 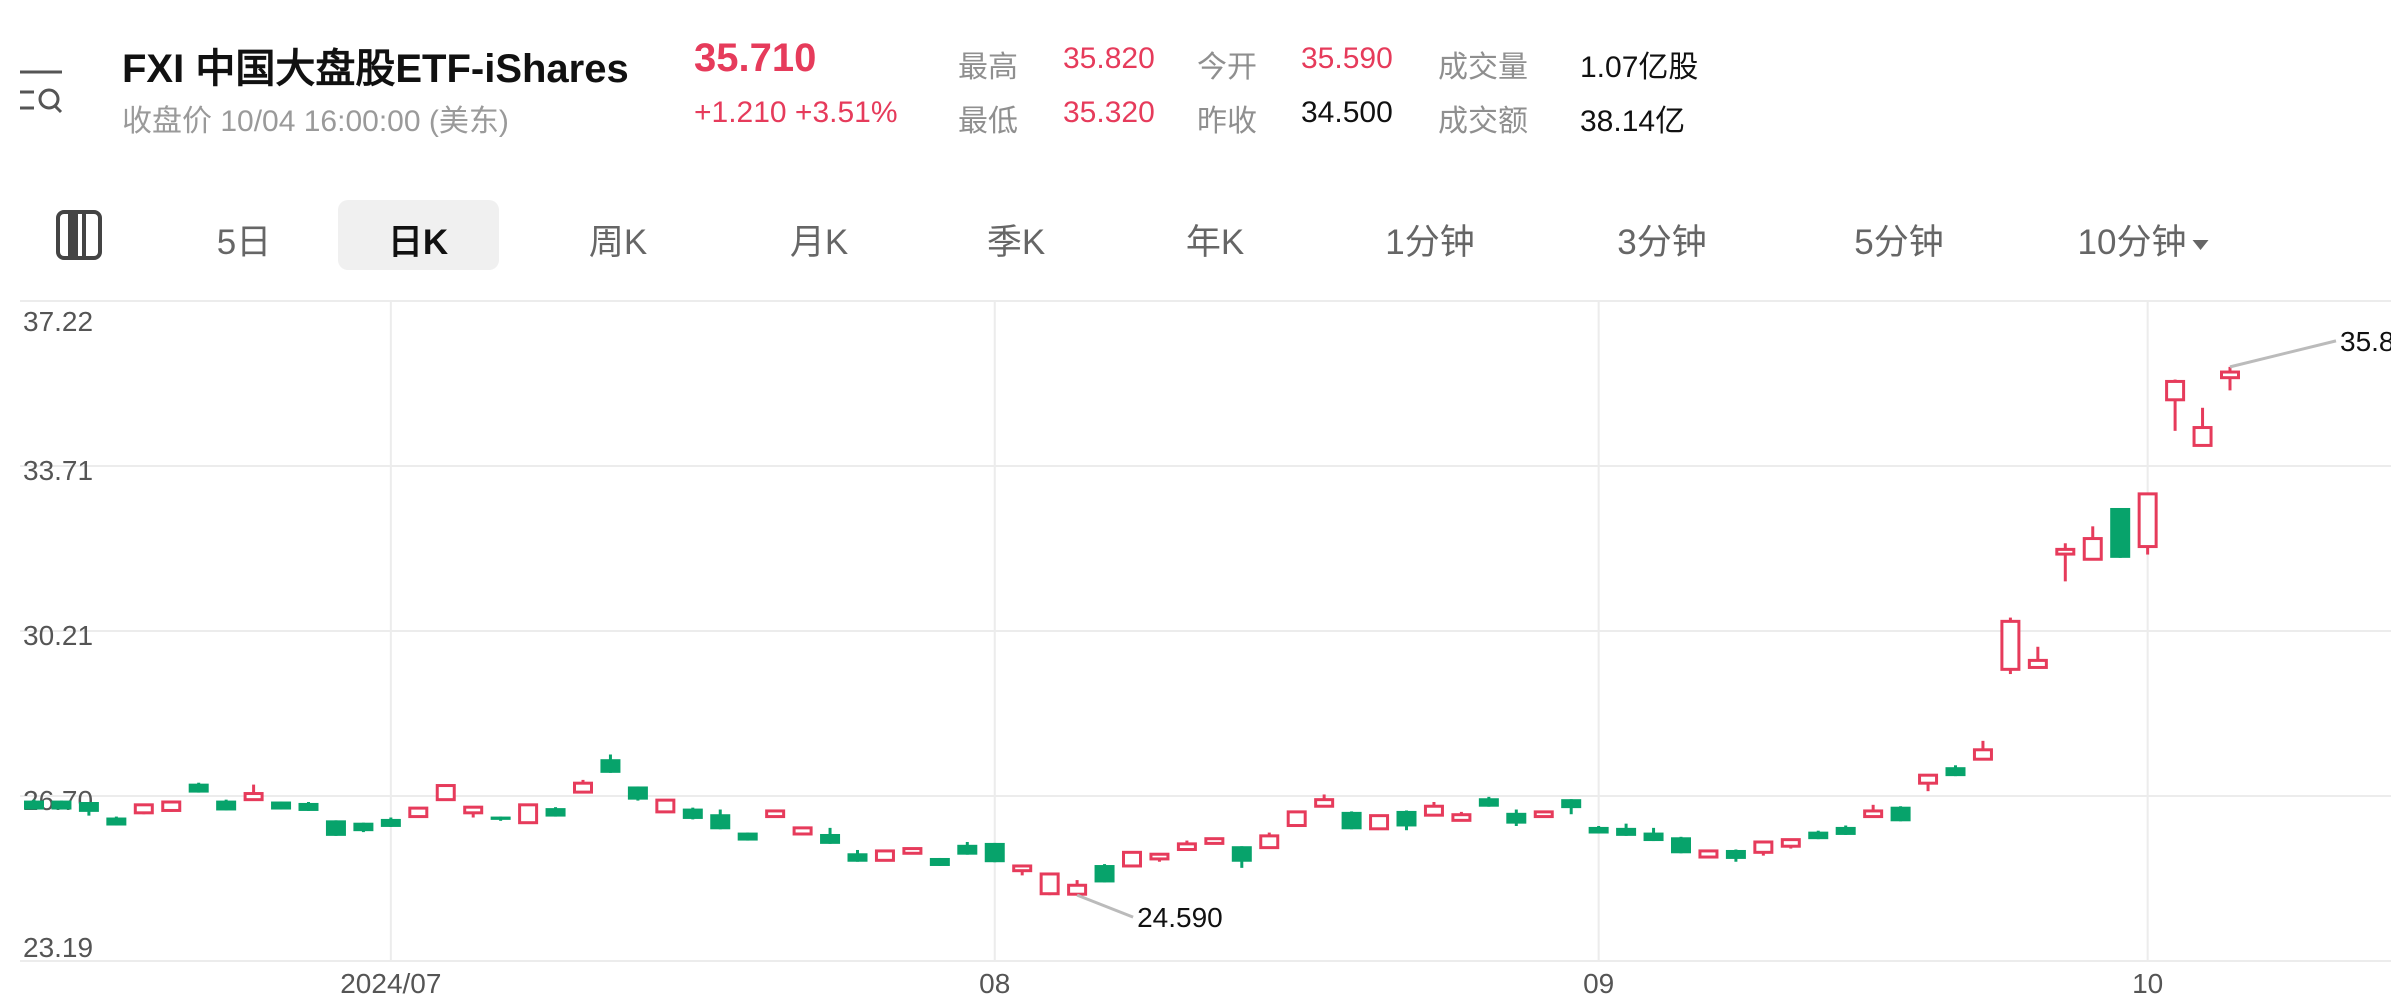 I want to click on y-axis-label: 23.19, so click(x=58, y=947).